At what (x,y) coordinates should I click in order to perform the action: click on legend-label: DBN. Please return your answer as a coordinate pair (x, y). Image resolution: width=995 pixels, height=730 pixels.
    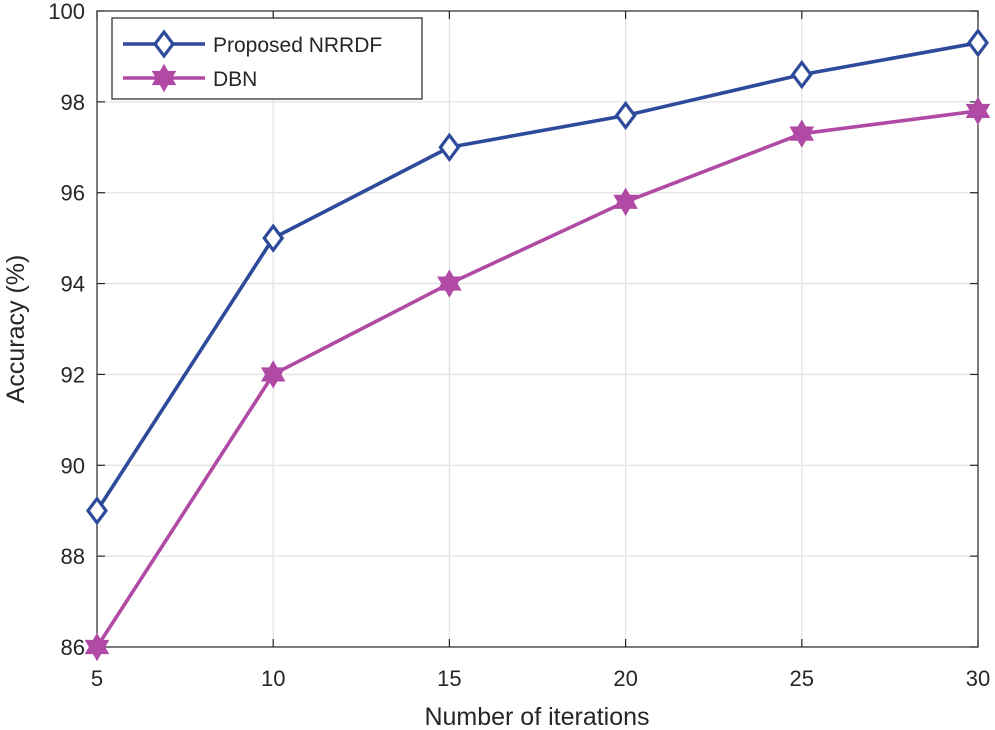
    Looking at the image, I should click on (235, 79).